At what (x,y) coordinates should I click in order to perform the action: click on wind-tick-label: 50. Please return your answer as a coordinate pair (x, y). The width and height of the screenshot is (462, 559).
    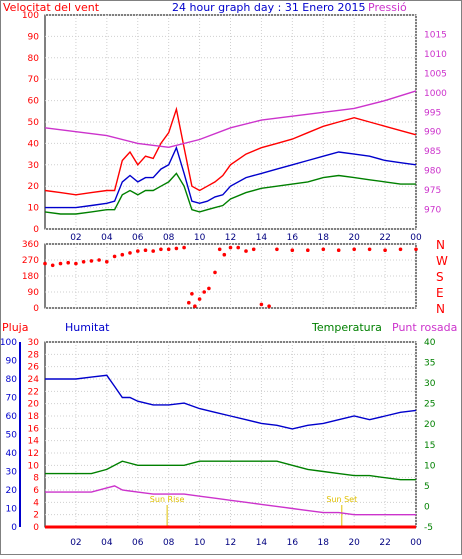
    Looking at the image, I should click on (34, 123).